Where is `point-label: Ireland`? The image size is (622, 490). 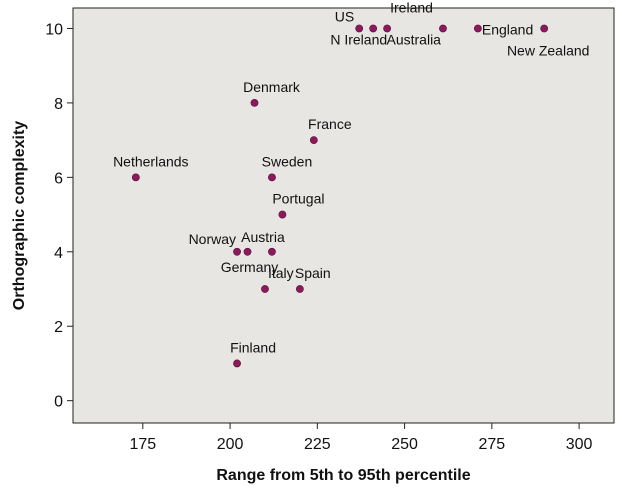 point-label: Ireland is located at coordinates (411, 7).